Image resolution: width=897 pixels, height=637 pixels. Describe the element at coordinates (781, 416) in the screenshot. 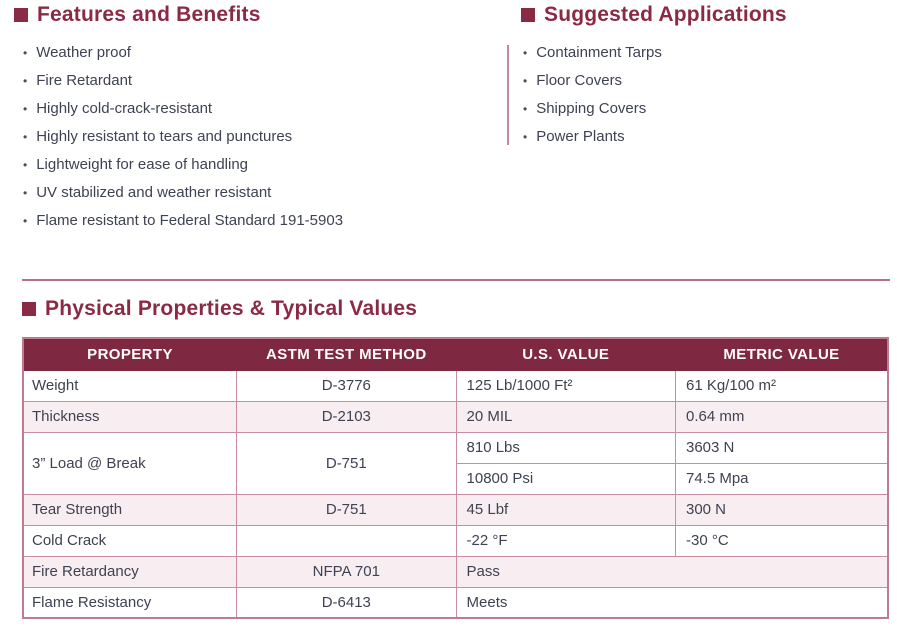

I see `cell-metric-value: 0.64 mm` at that location.